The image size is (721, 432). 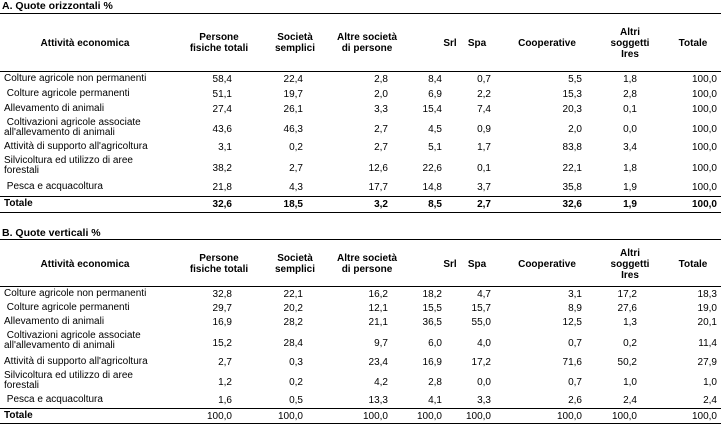 I want to click on cell-value: 20,1, so click(x=707, y=322).